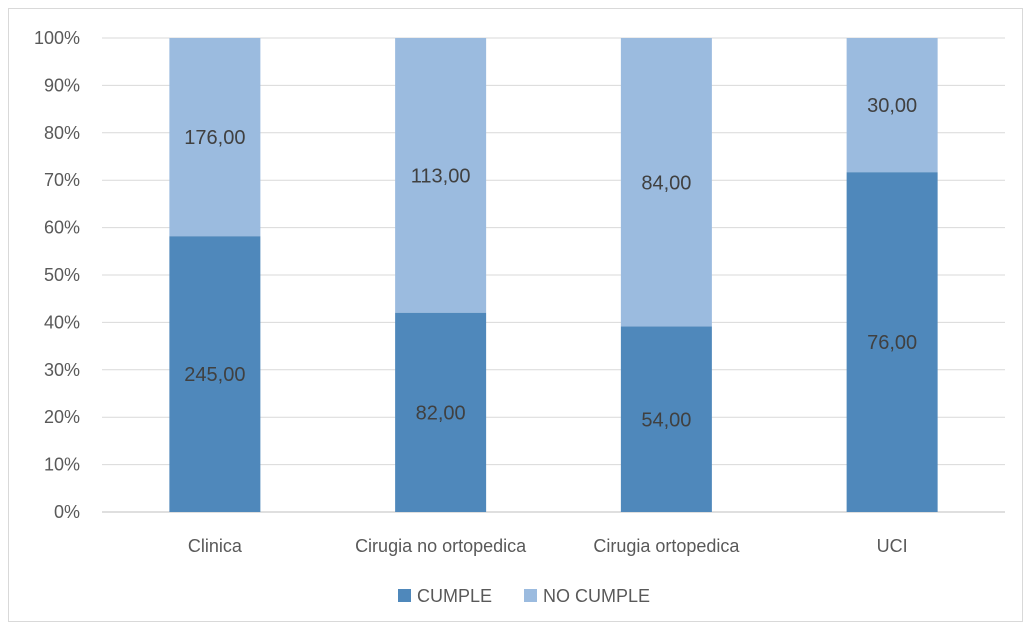 This screenshot has width=1031, height=630. I want to click on data-label: 245,00, so click(214, 375).